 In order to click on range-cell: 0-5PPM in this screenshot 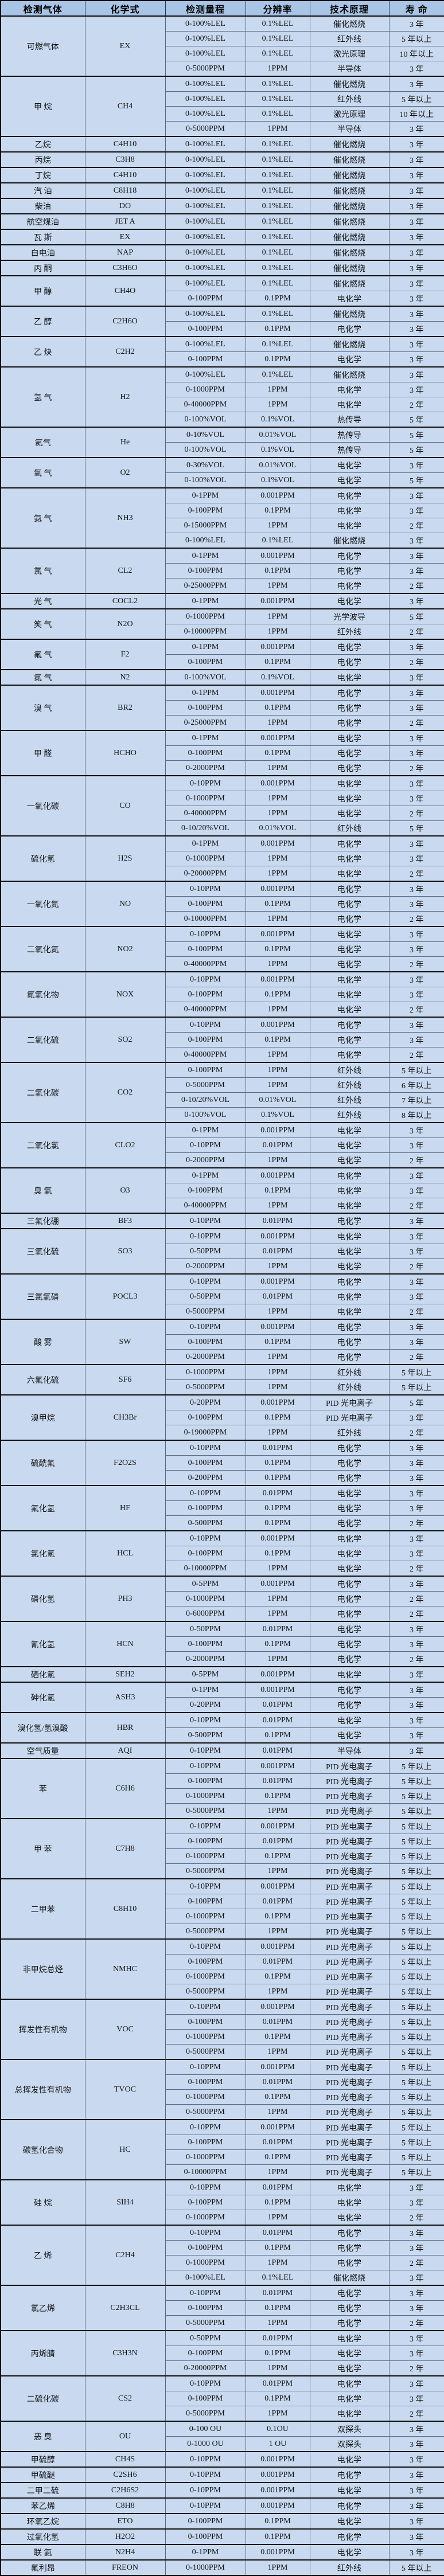, I will do `click(205, 1584)`.